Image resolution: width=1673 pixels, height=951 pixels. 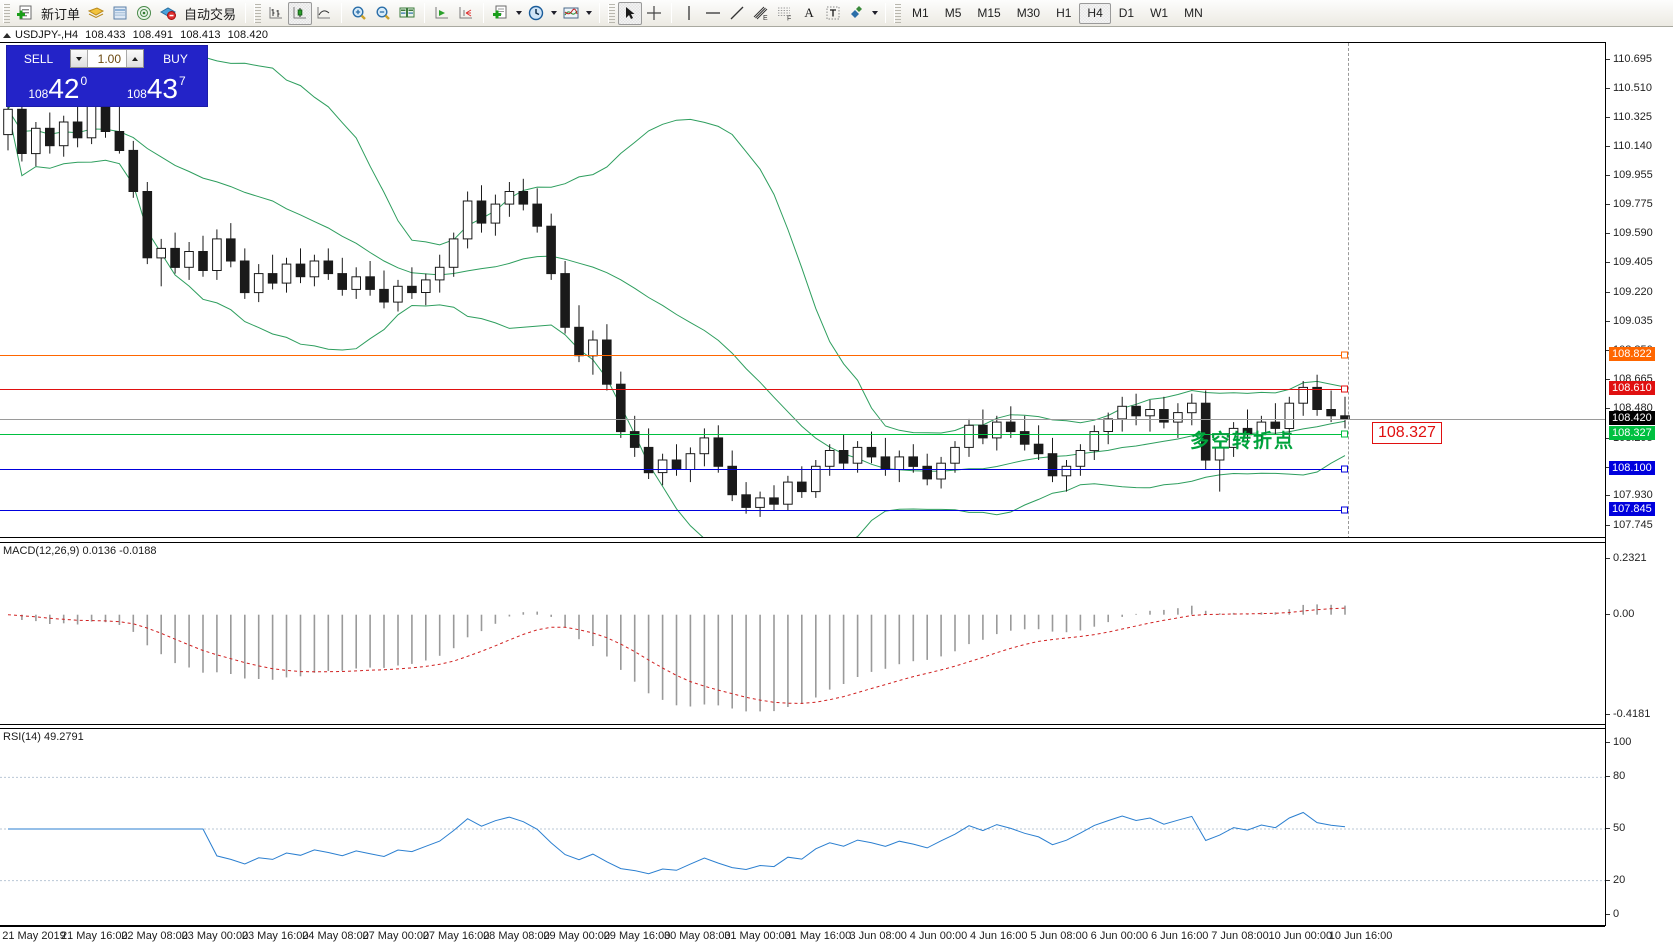 I want to click on price-level-badge: 108.100, so click(x=1632, y=468).